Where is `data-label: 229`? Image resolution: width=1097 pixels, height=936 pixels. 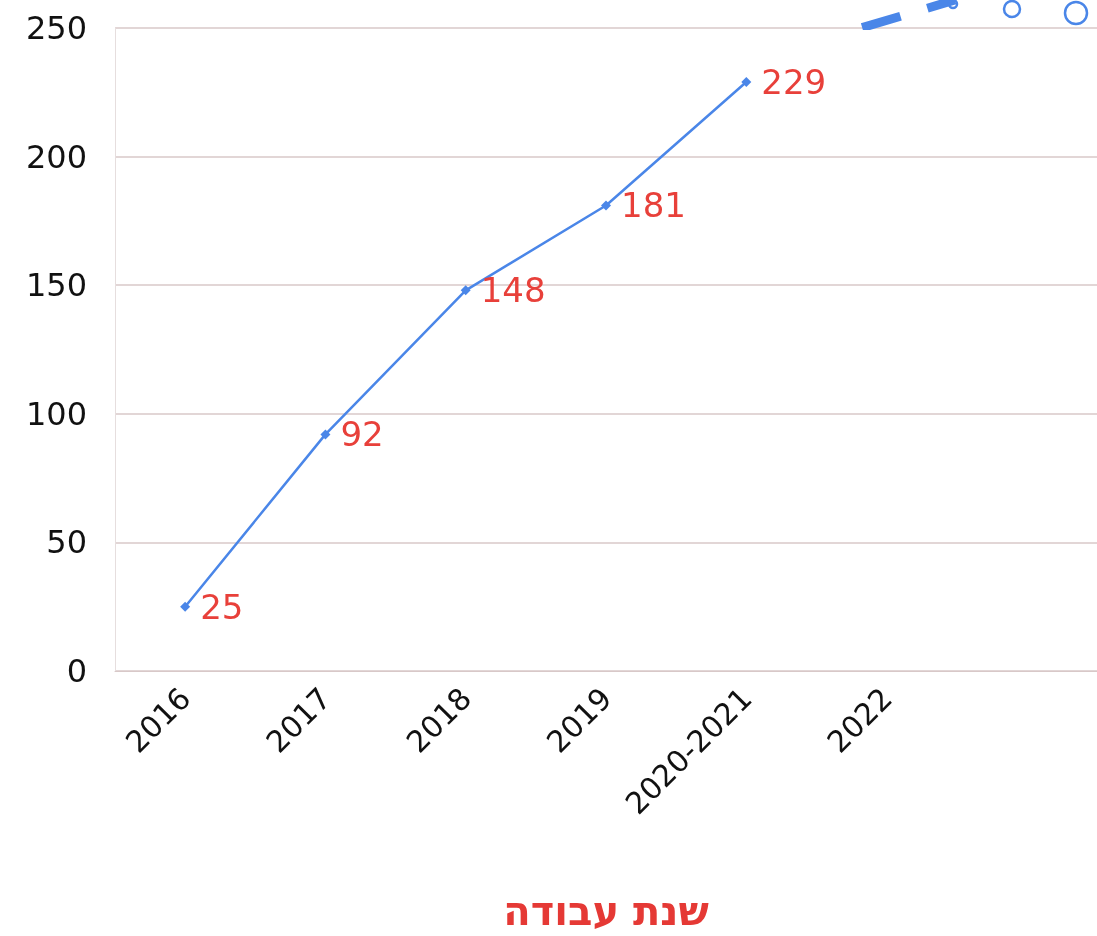
data-label: 229 is located at coordinates (794, 82).